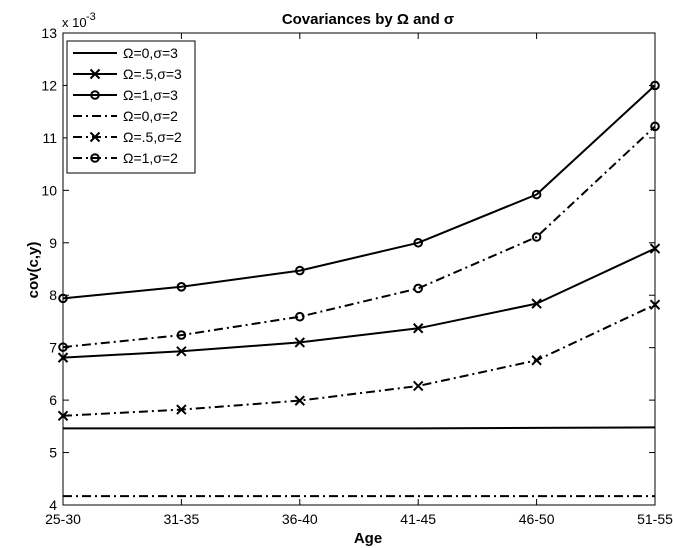 This screenshot has width=673, height=548. What do you see at coordinates (368, 19) in the screenshot?
I see `chart-title: Covariances by Ω and σ` at bounding box center [368, 19].